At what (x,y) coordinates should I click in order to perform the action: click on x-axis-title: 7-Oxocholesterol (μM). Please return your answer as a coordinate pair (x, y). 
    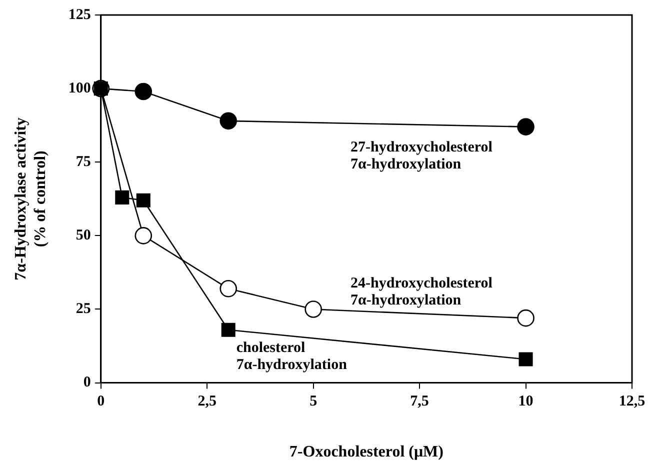
    Looking at the image, I should click on (366, 452).